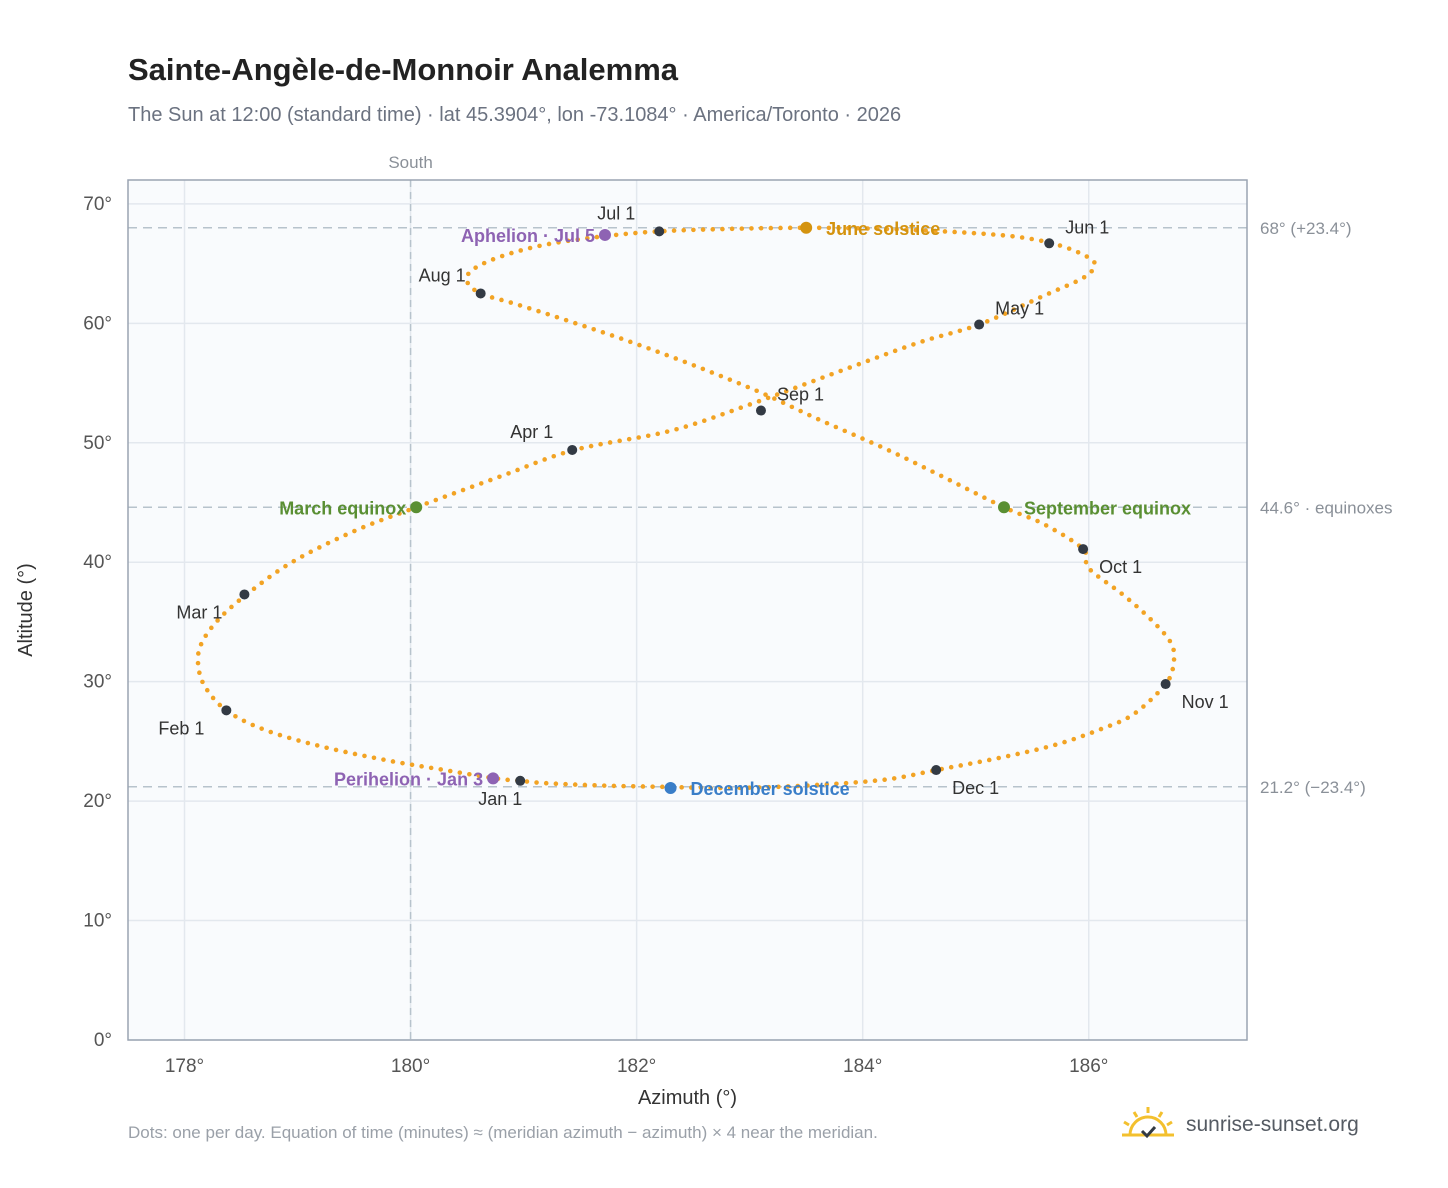 The image size is (1448, 1188). What do you see at coordinates (410, 162) in the screenshot?
I see `meridian-label: South` at bounding box center [410, 162].